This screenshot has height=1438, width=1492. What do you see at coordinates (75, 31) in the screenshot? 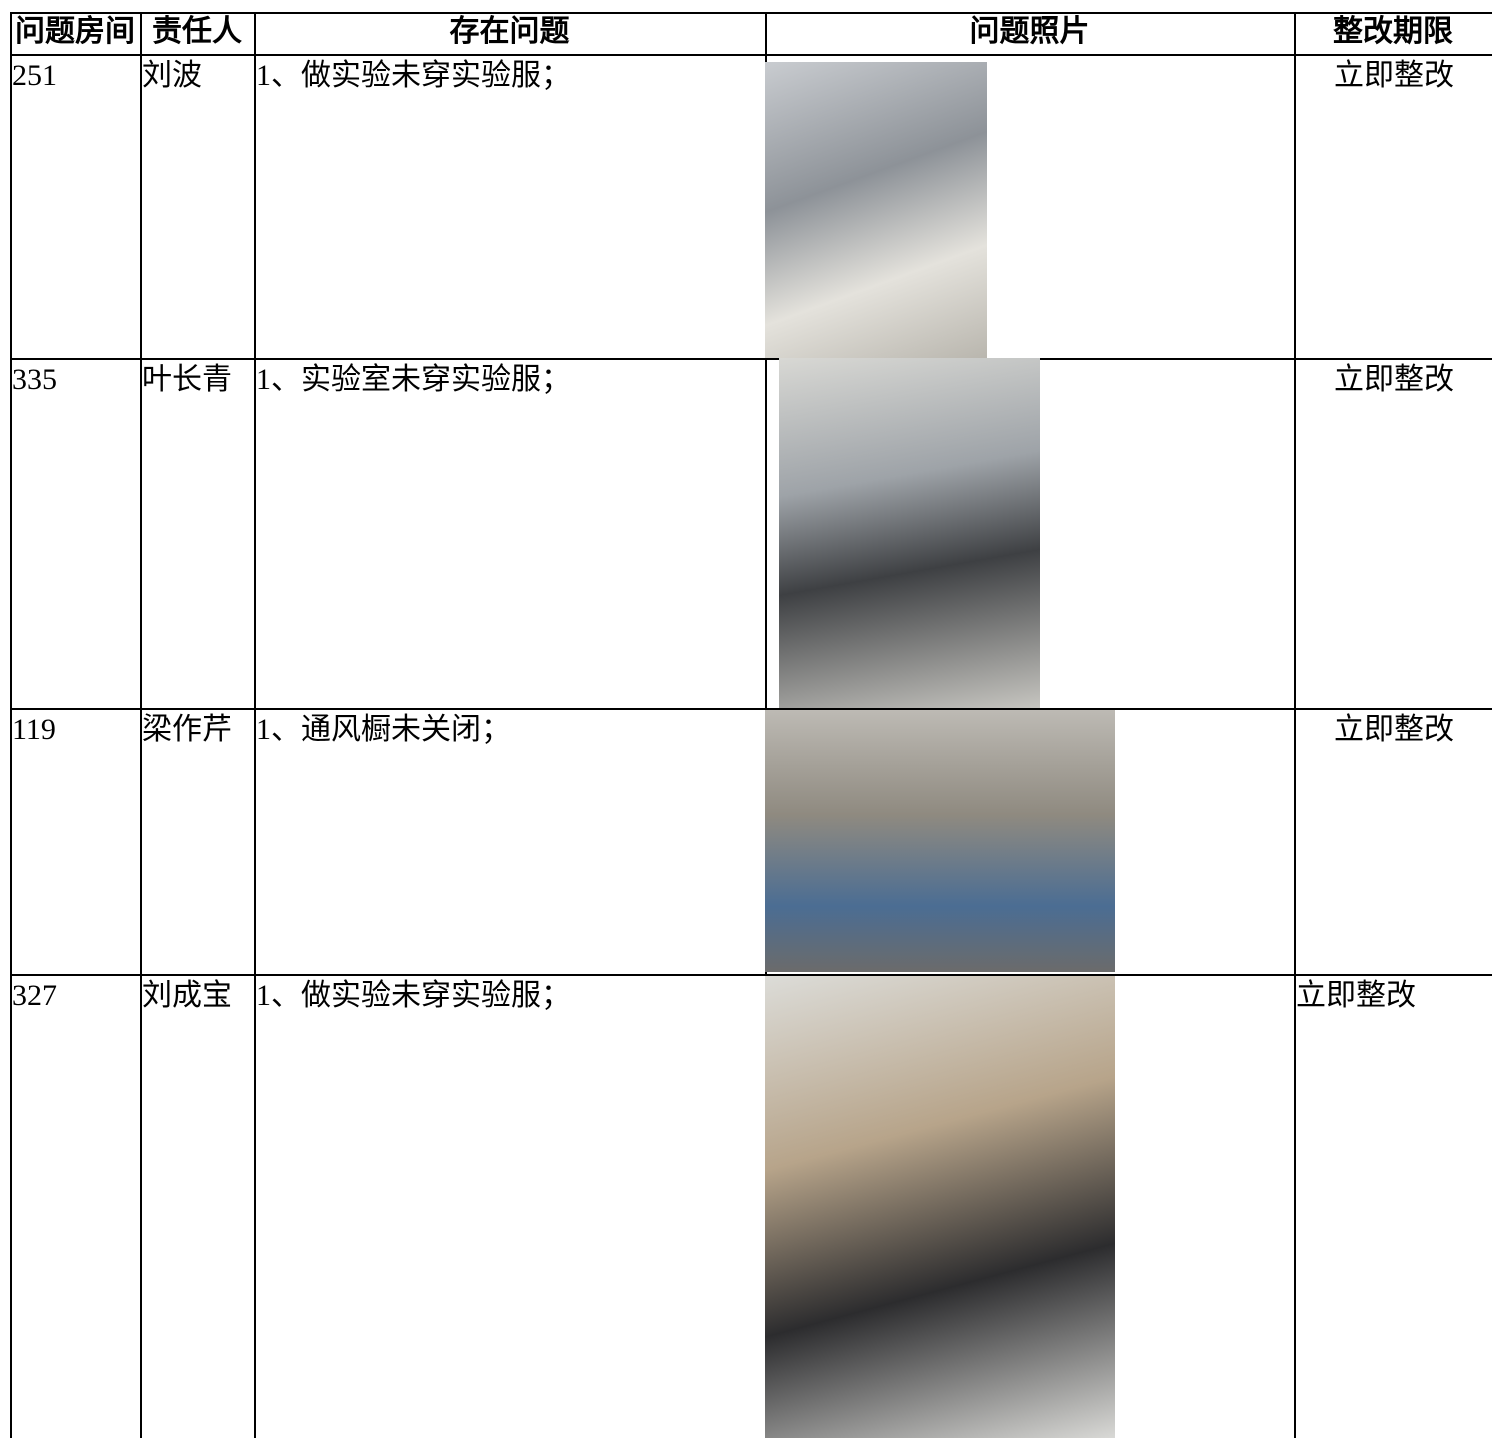
I see `header-cell: 问题房间` at bounding box center [75, 31].